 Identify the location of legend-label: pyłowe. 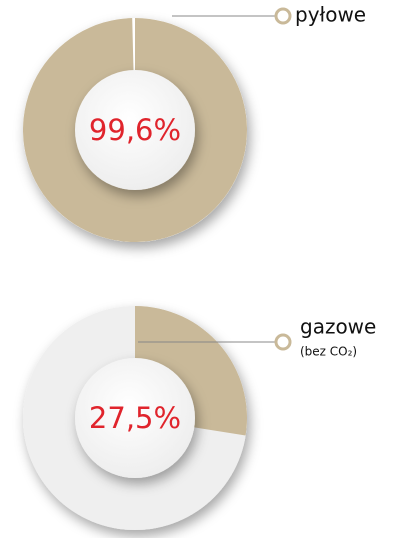
(330, 15).